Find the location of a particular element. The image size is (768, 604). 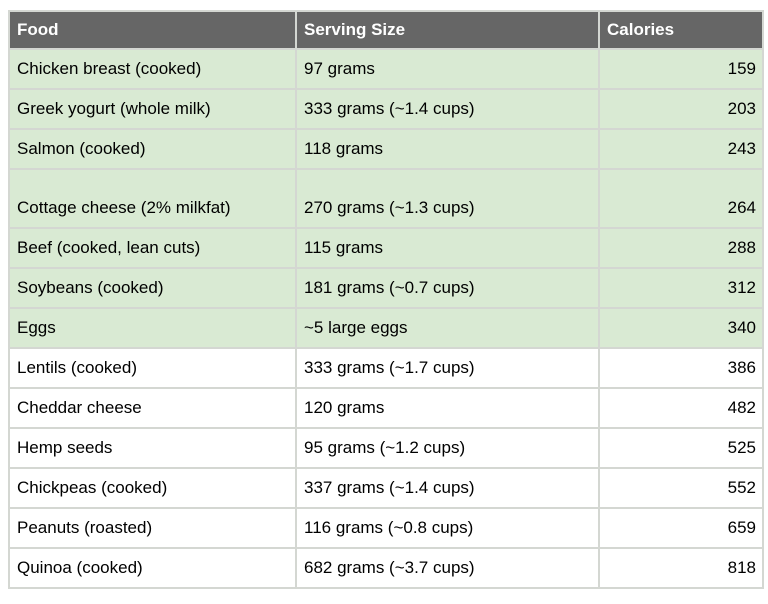

serving-size-cell: 120 grams is located at coordinates (447, 408).